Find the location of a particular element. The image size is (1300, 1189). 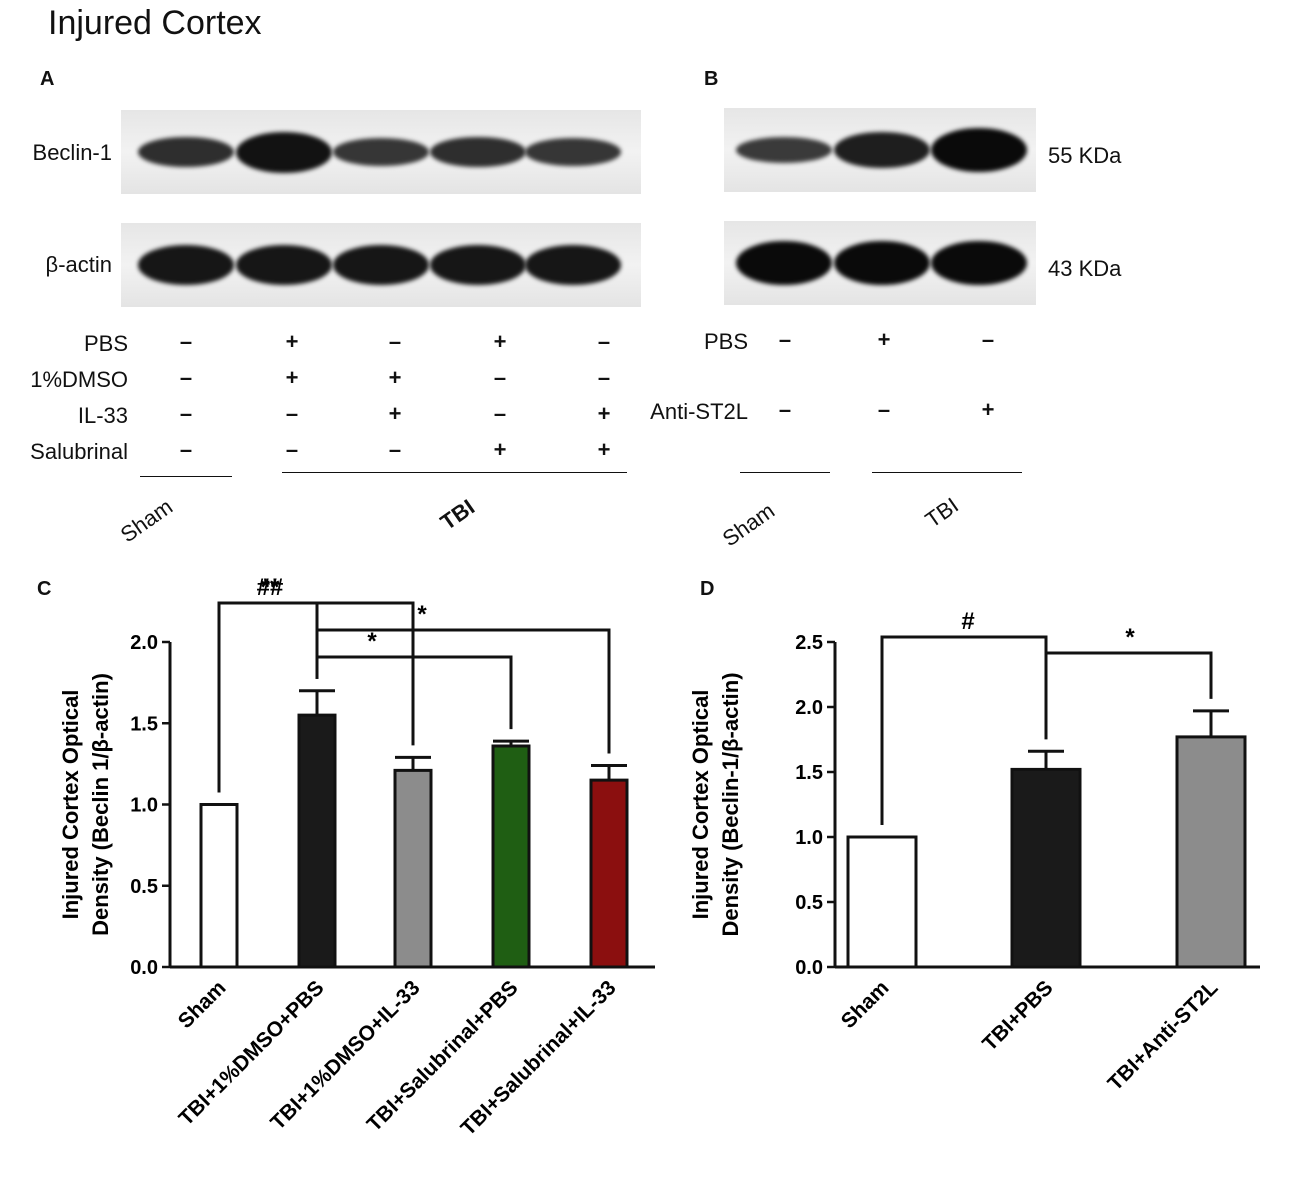

mark-a-r2-c2: + is located at coordinates (395, 413).